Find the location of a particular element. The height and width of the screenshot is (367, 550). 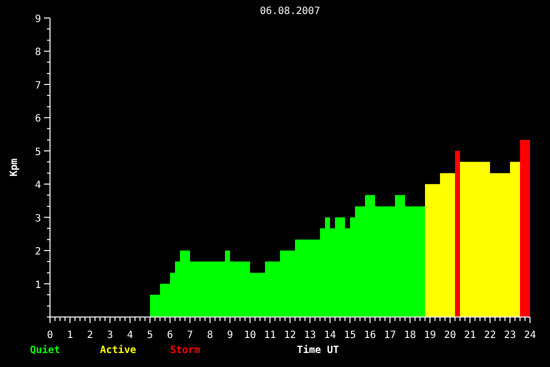

text: Storm is located at coordinates (185, 350).